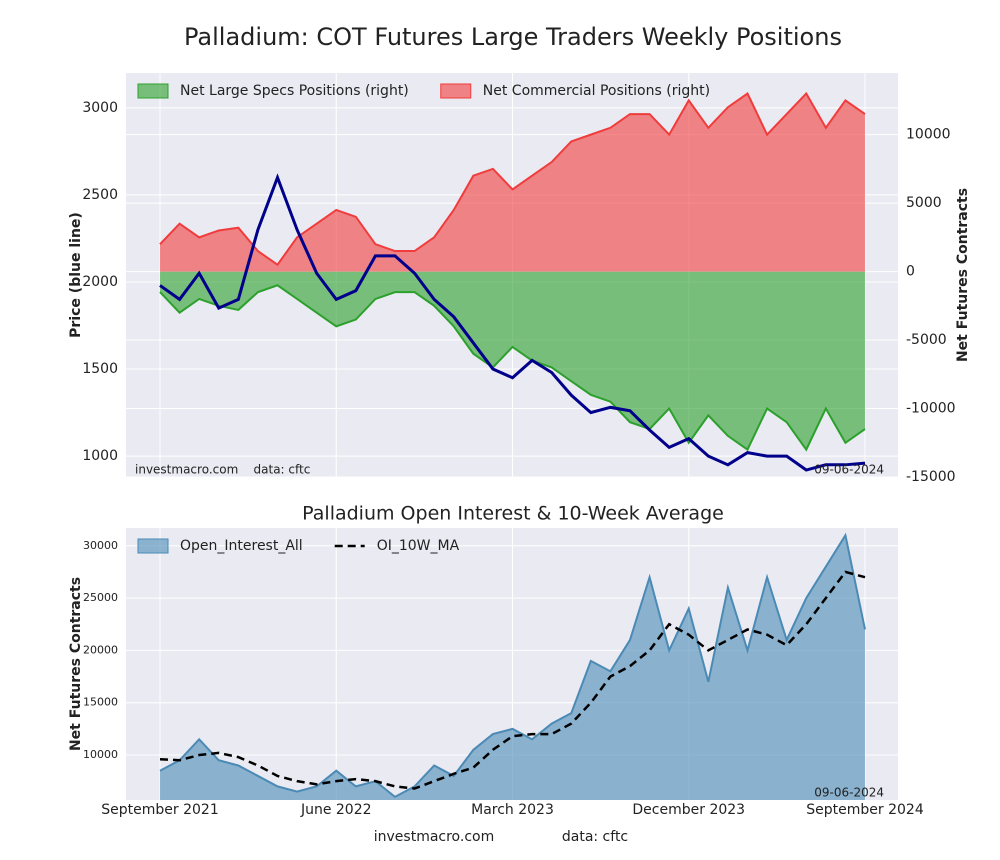 The image size is (1000, 860). What do you see at coordinates (865, 810) in the screenshot?
I see `x-tick-label: September 2024` at bounding box center [865, 810].